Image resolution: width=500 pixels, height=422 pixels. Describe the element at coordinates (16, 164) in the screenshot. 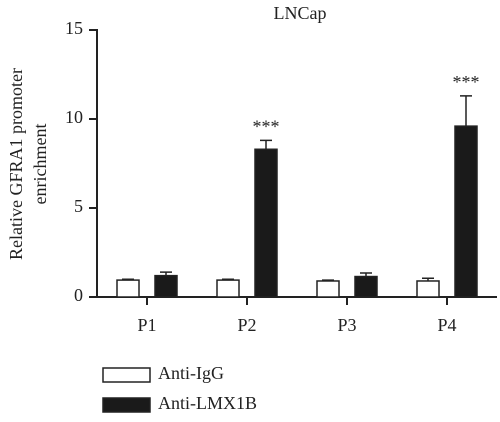

I see `y-axis-label: Relative GFRA1 promoter` at that location.